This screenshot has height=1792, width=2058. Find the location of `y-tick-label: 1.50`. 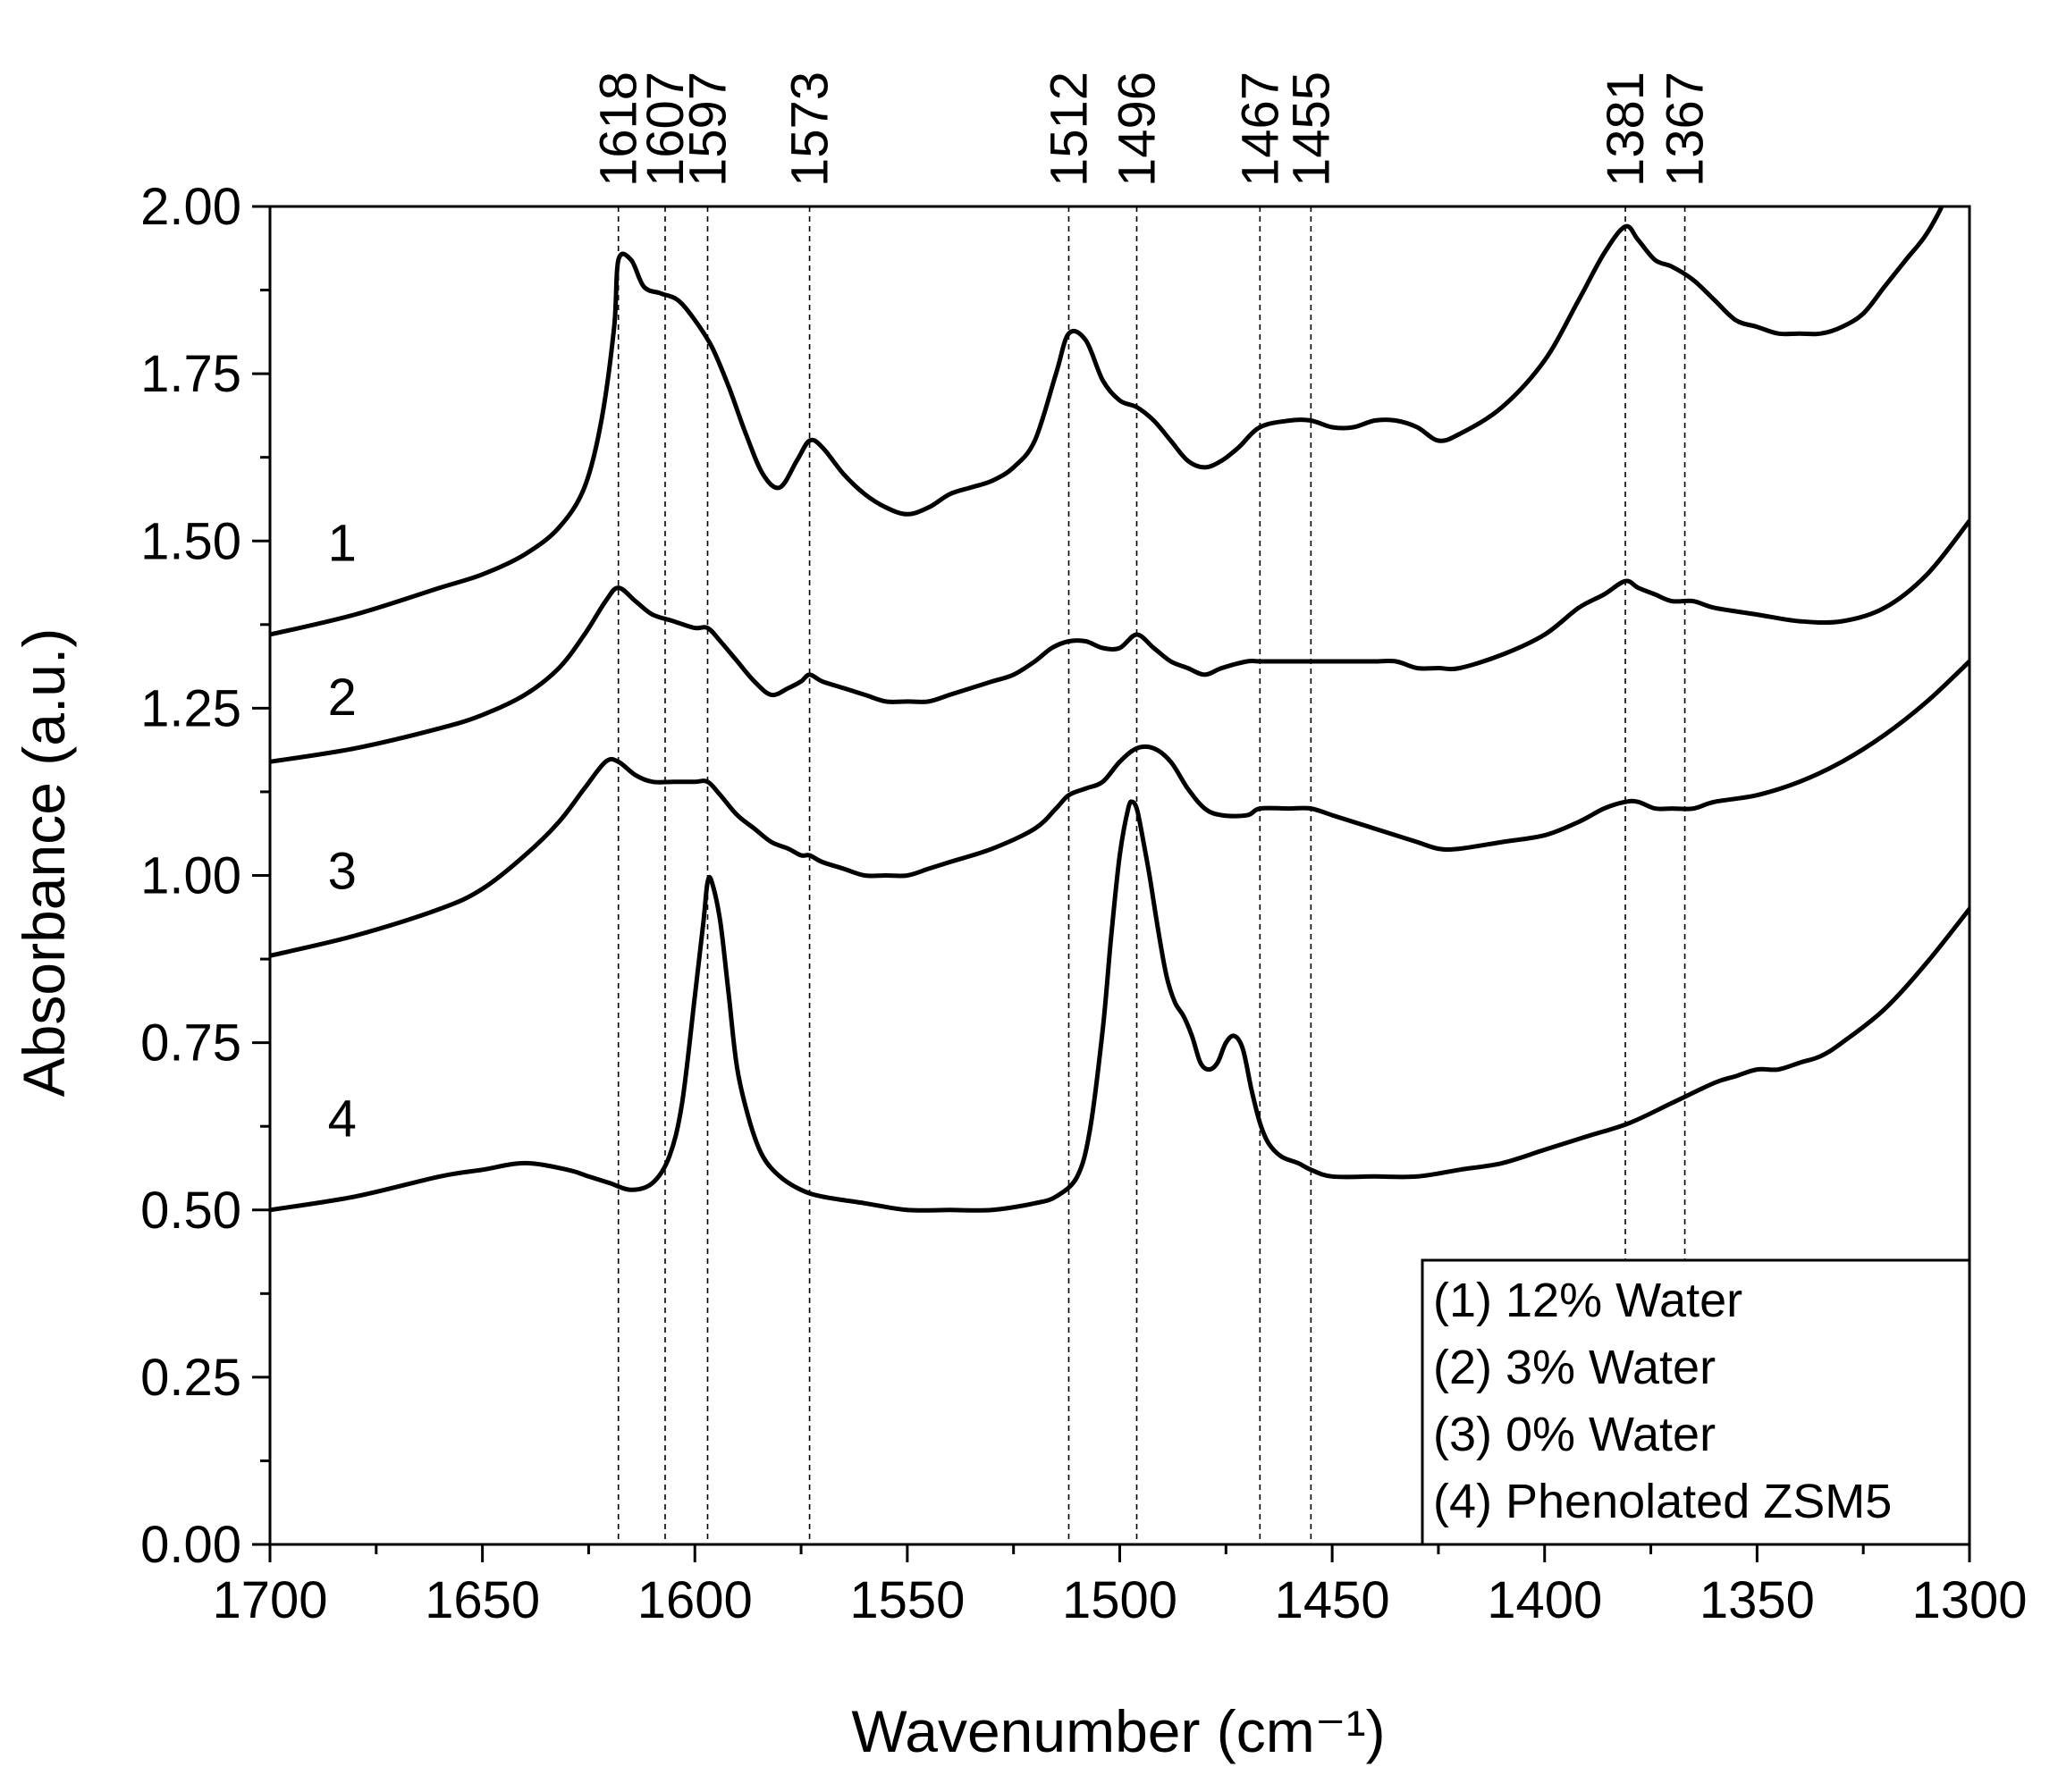

y-tick-label: 1.50 is located at coordinates (190, 541).